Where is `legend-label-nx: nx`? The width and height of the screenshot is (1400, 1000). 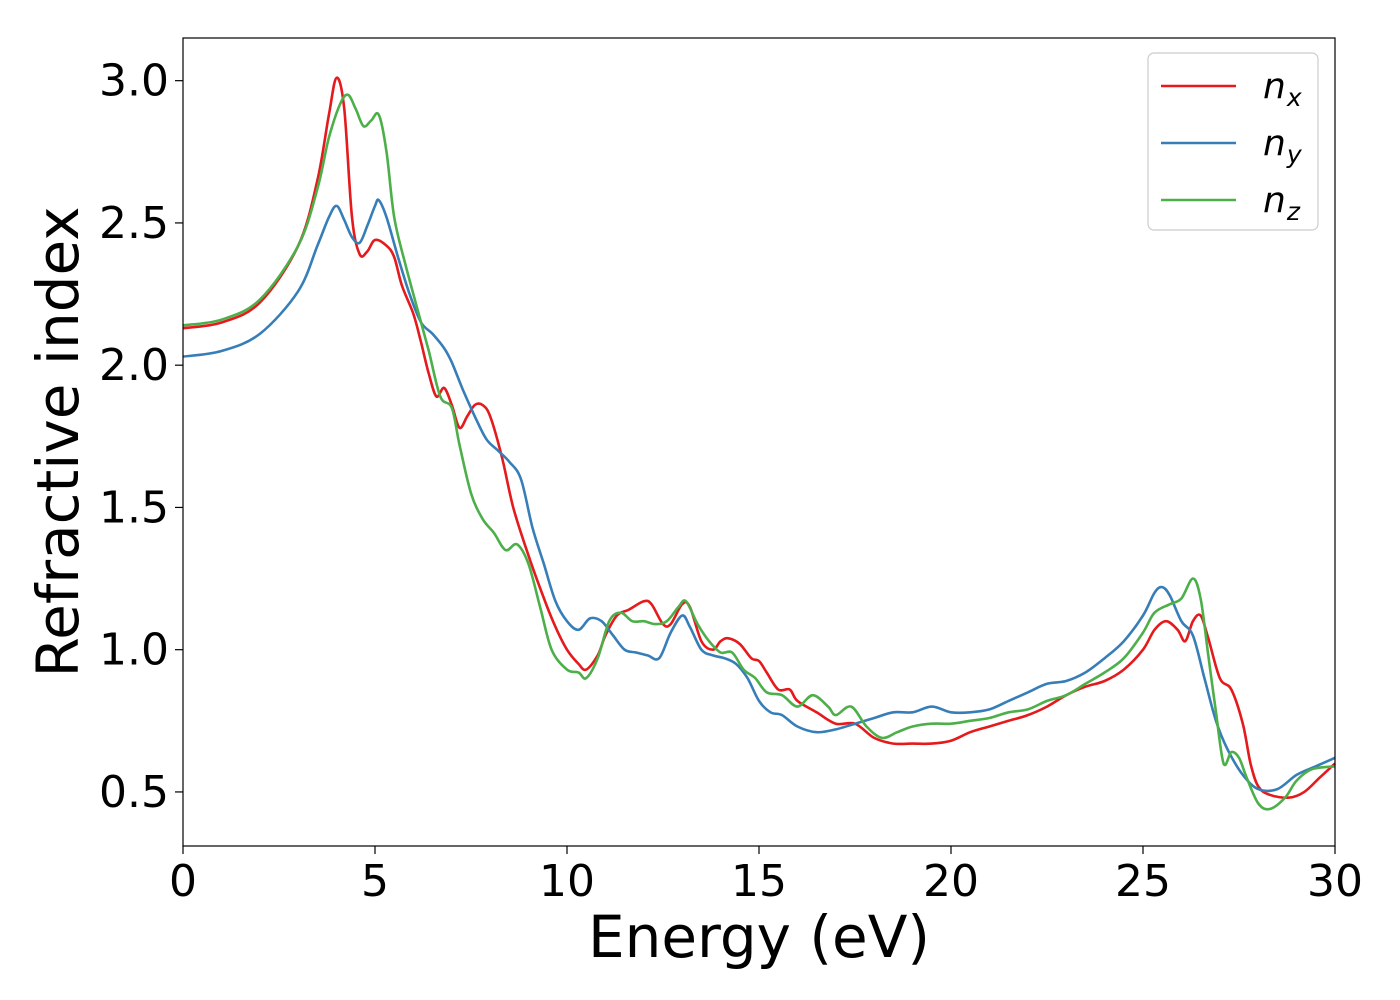
legend-label-nx: nx is located at coordinates (1282, 89).